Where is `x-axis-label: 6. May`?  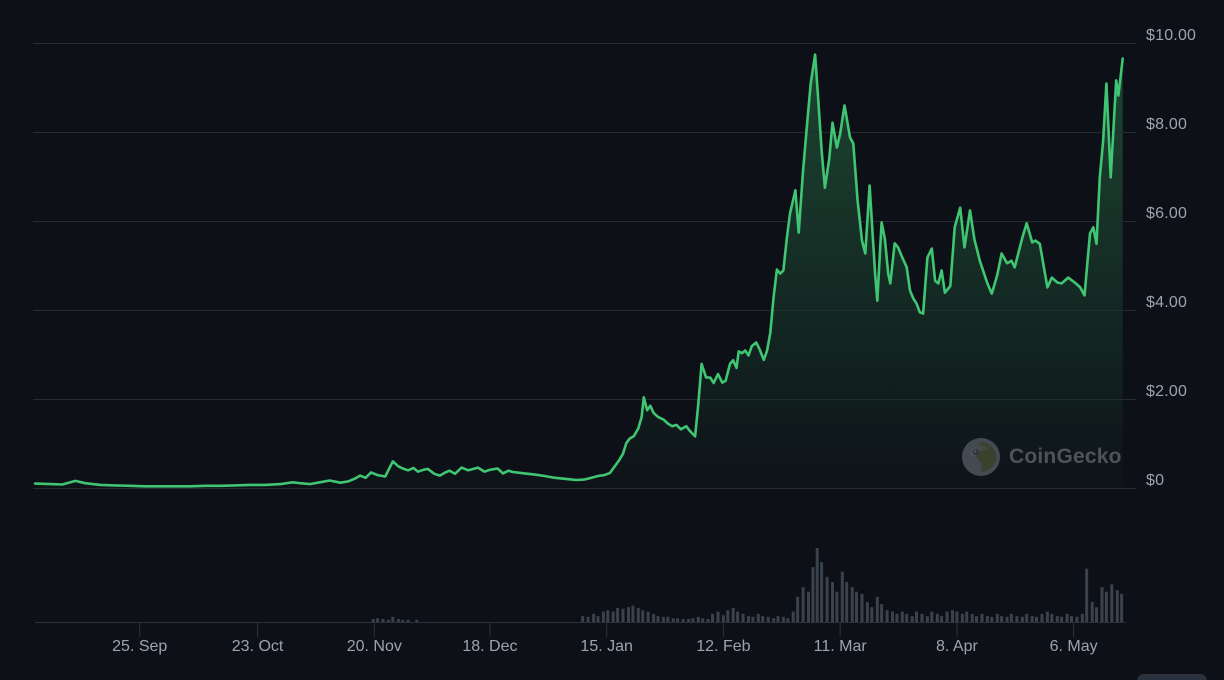
x-axis-label: 6. May is located at coordinates (1073, 646).